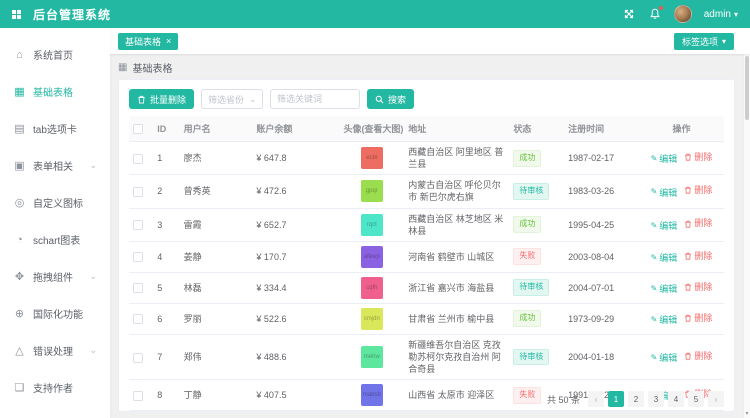 The image size is (750, 418). I want to click on scrollbar-thumb, so click(747, 88).